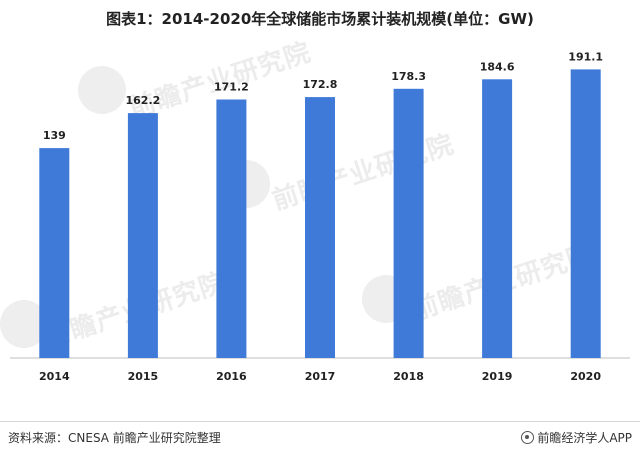 The image size is (640, 452). What do you see at coordinates (54, 135) in the screenshot?
I see `data-label-2014: 139` at bounding box center [54, 135].